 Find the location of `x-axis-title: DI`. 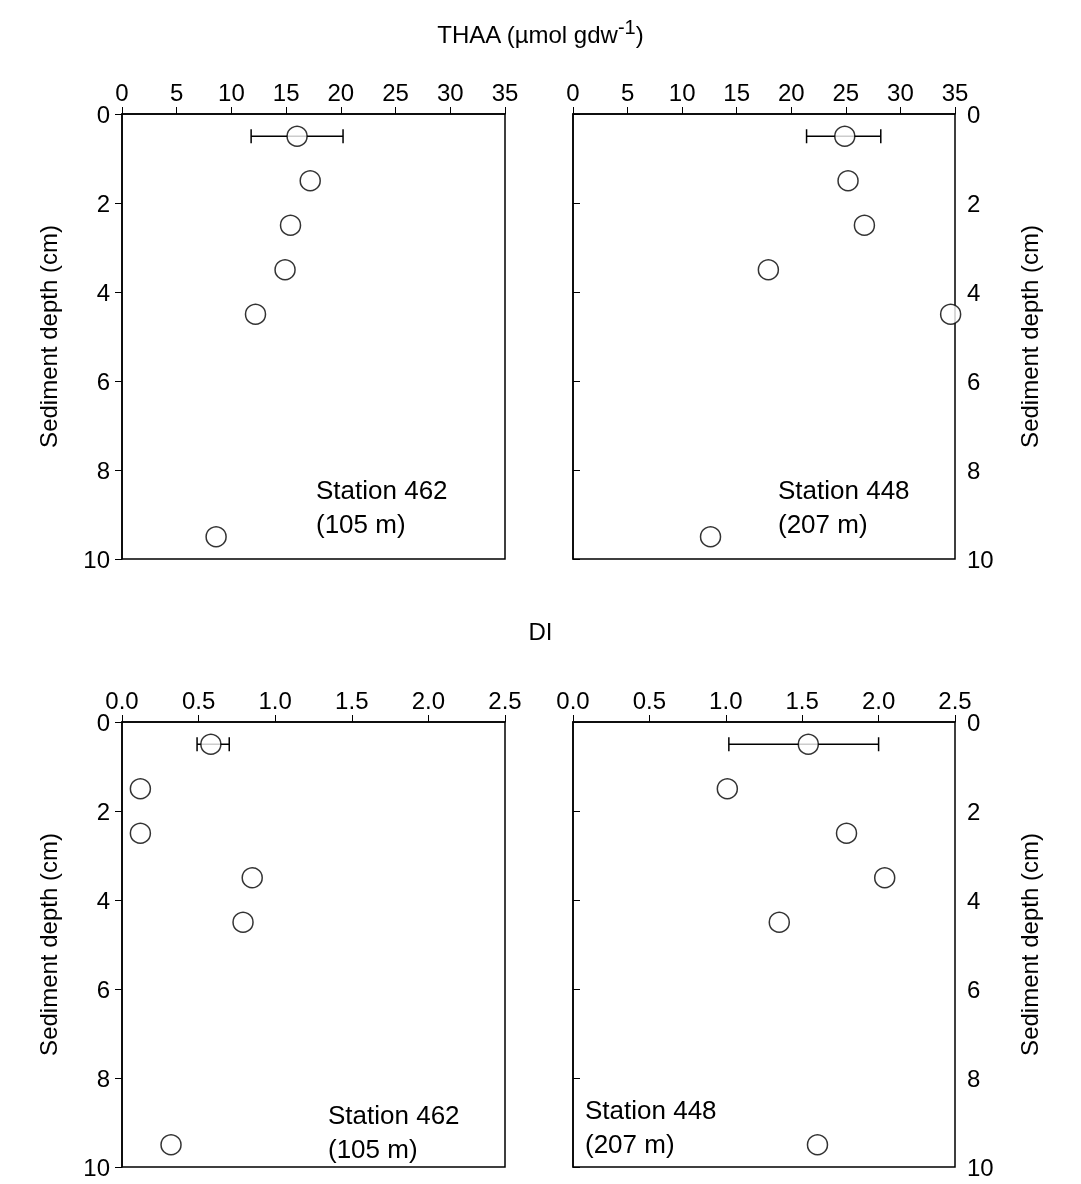

x-axis-title: DI is located at coordinates (540, 632).